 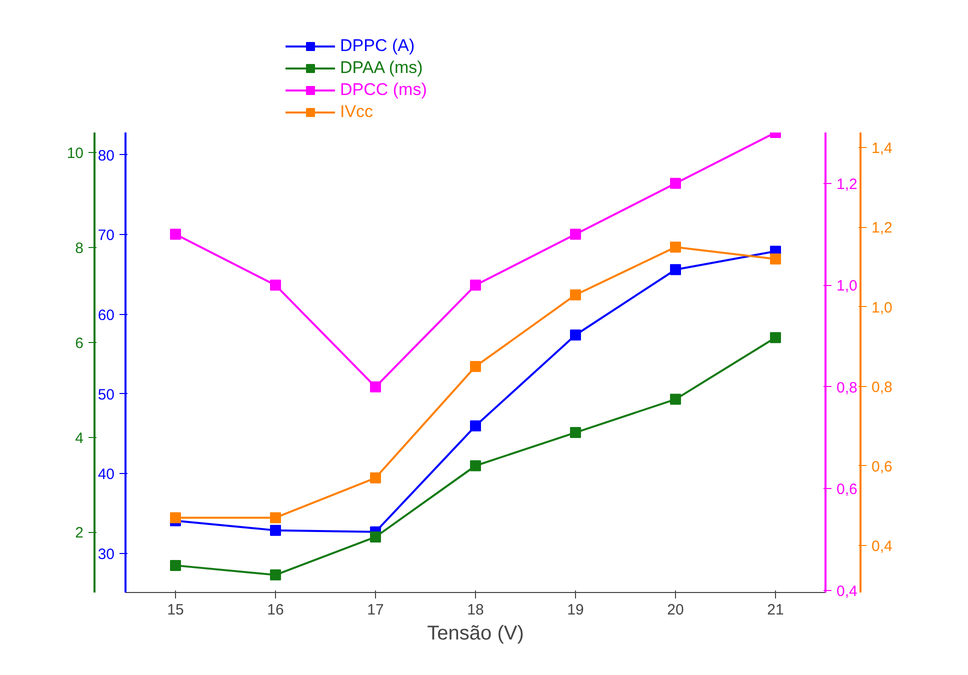 I want to click on y-tick-label: 1,0, so click(x=847, y=286).